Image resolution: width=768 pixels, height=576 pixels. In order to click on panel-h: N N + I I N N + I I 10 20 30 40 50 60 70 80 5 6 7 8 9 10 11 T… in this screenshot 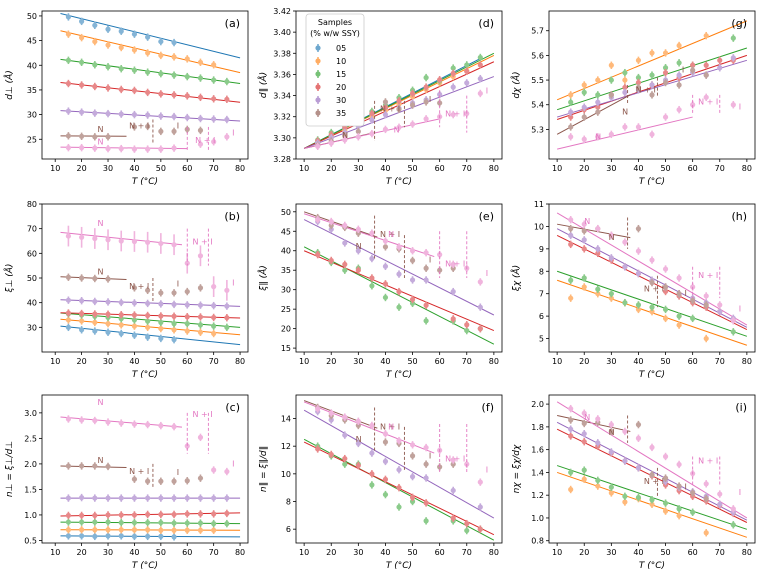, I will do `click(633, 290)`.